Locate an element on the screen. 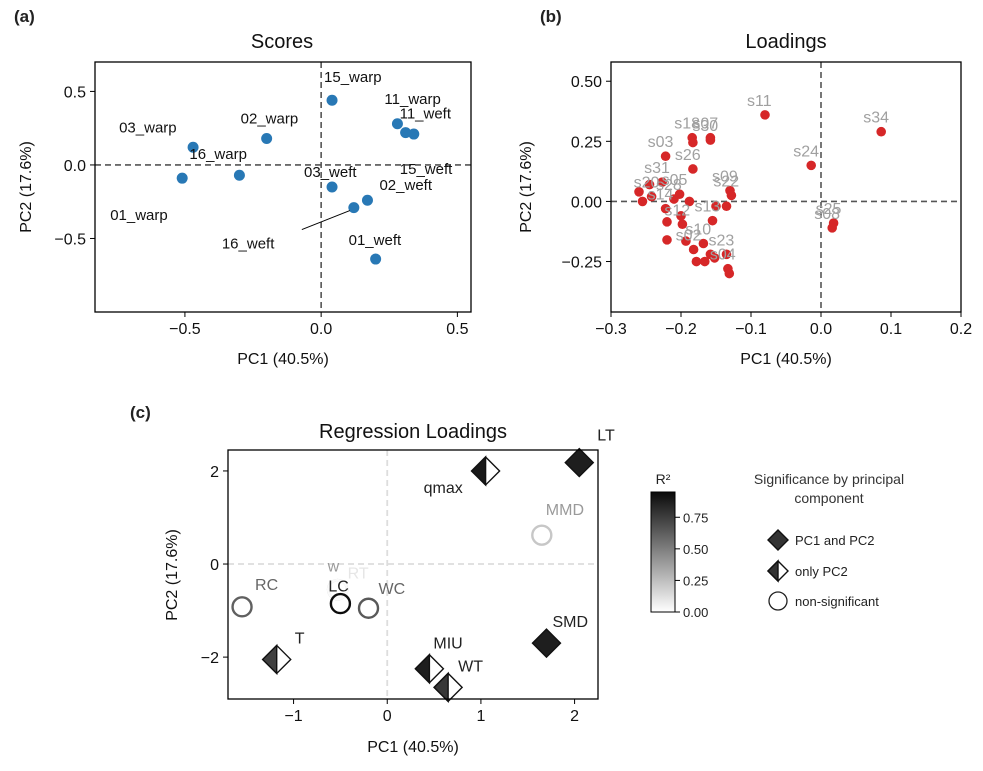 The width and height of the screenshot is (983, 771). scores-point-label: 16_warp is located at coordinates (218, 154).